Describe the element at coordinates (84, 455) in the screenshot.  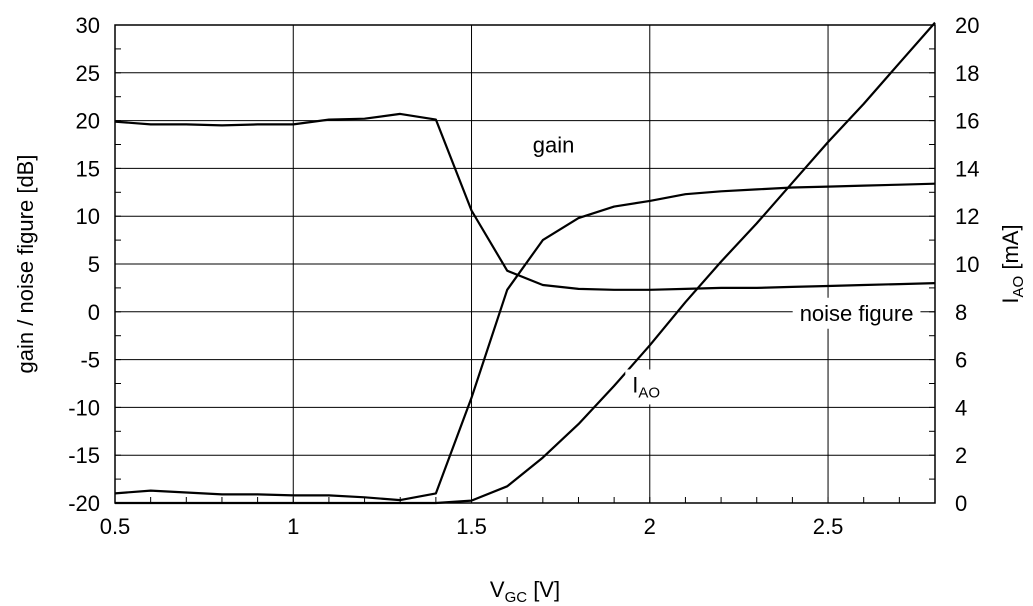
I see `y-left-tick-label: -15` at that location.